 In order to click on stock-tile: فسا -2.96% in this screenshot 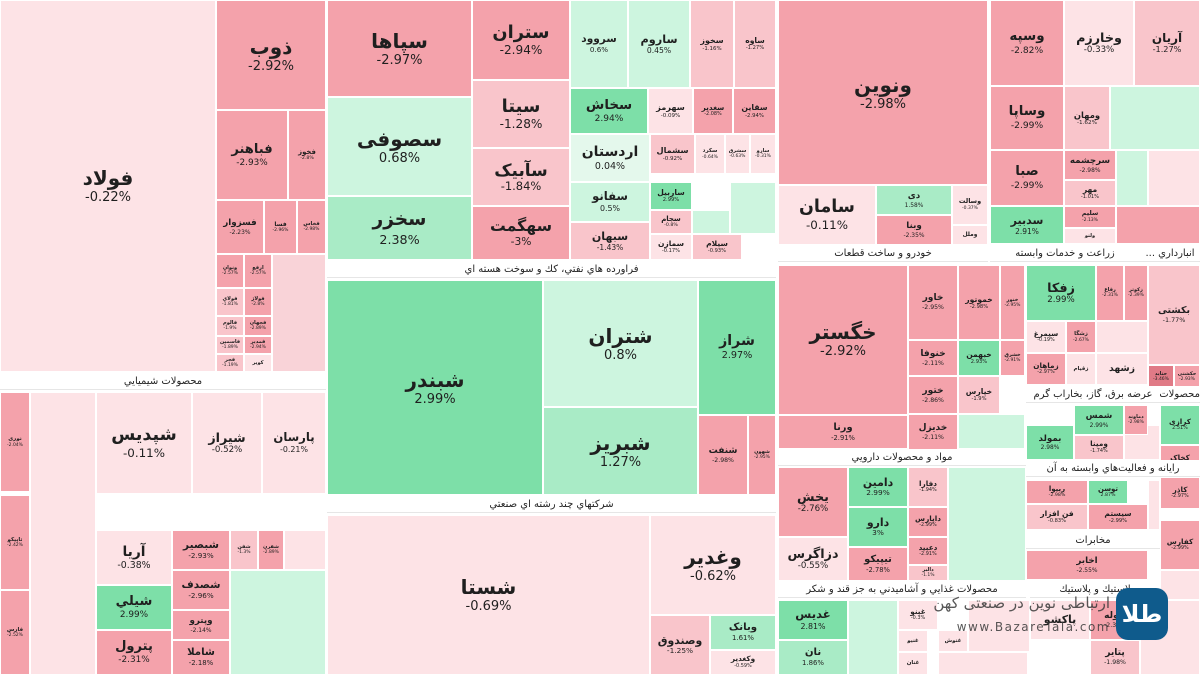, I will do `click(280, 227)`.